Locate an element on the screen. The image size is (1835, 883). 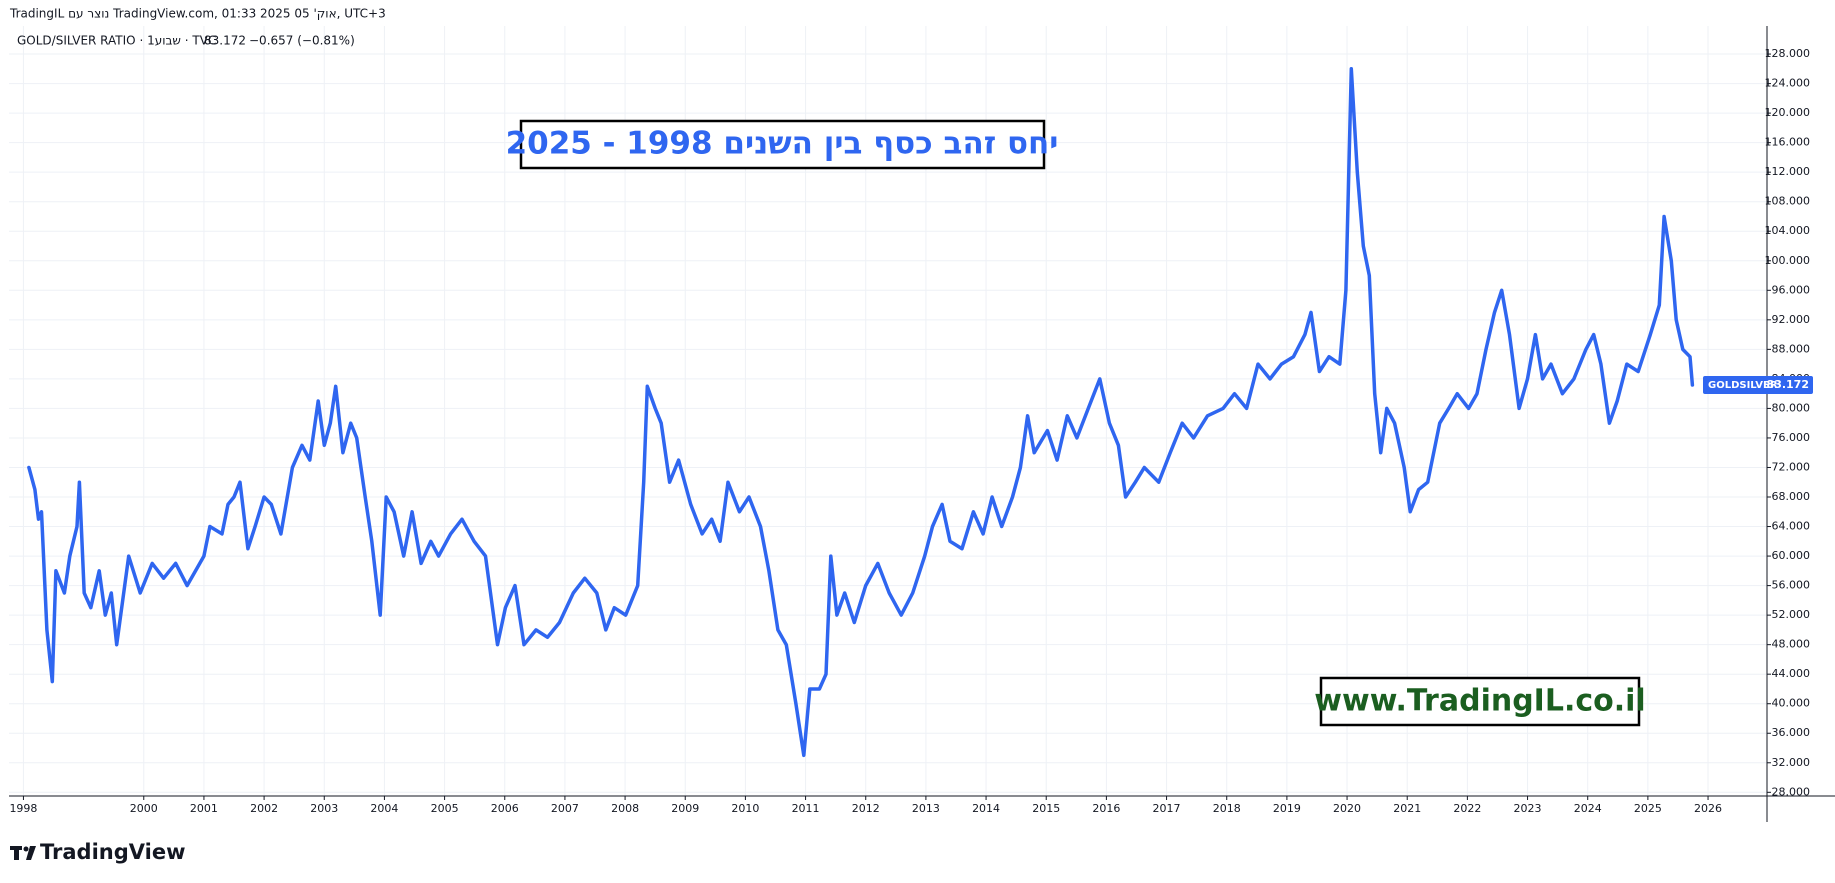
x-tick-label: 2024 is located at coordinates (1588, 808).